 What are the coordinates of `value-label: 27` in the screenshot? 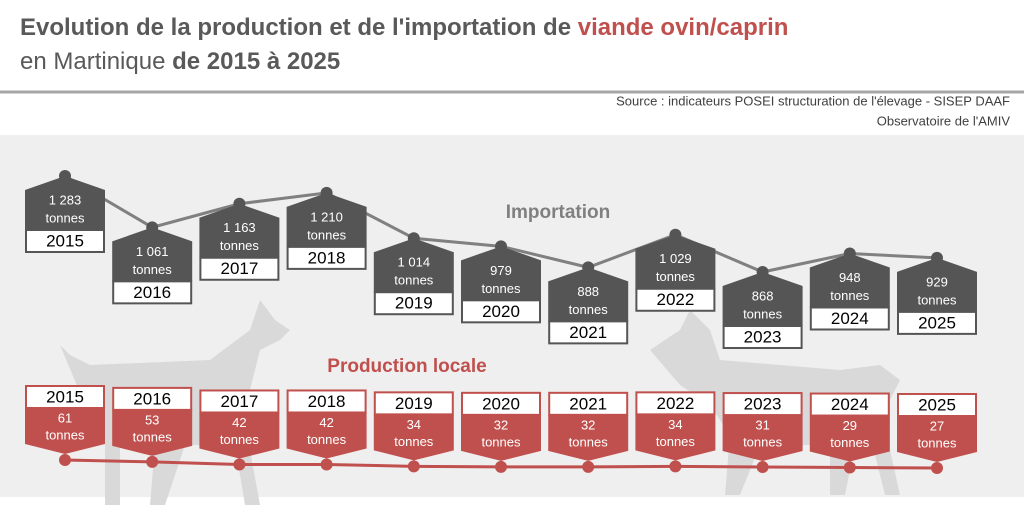 It's located at (937, 425).